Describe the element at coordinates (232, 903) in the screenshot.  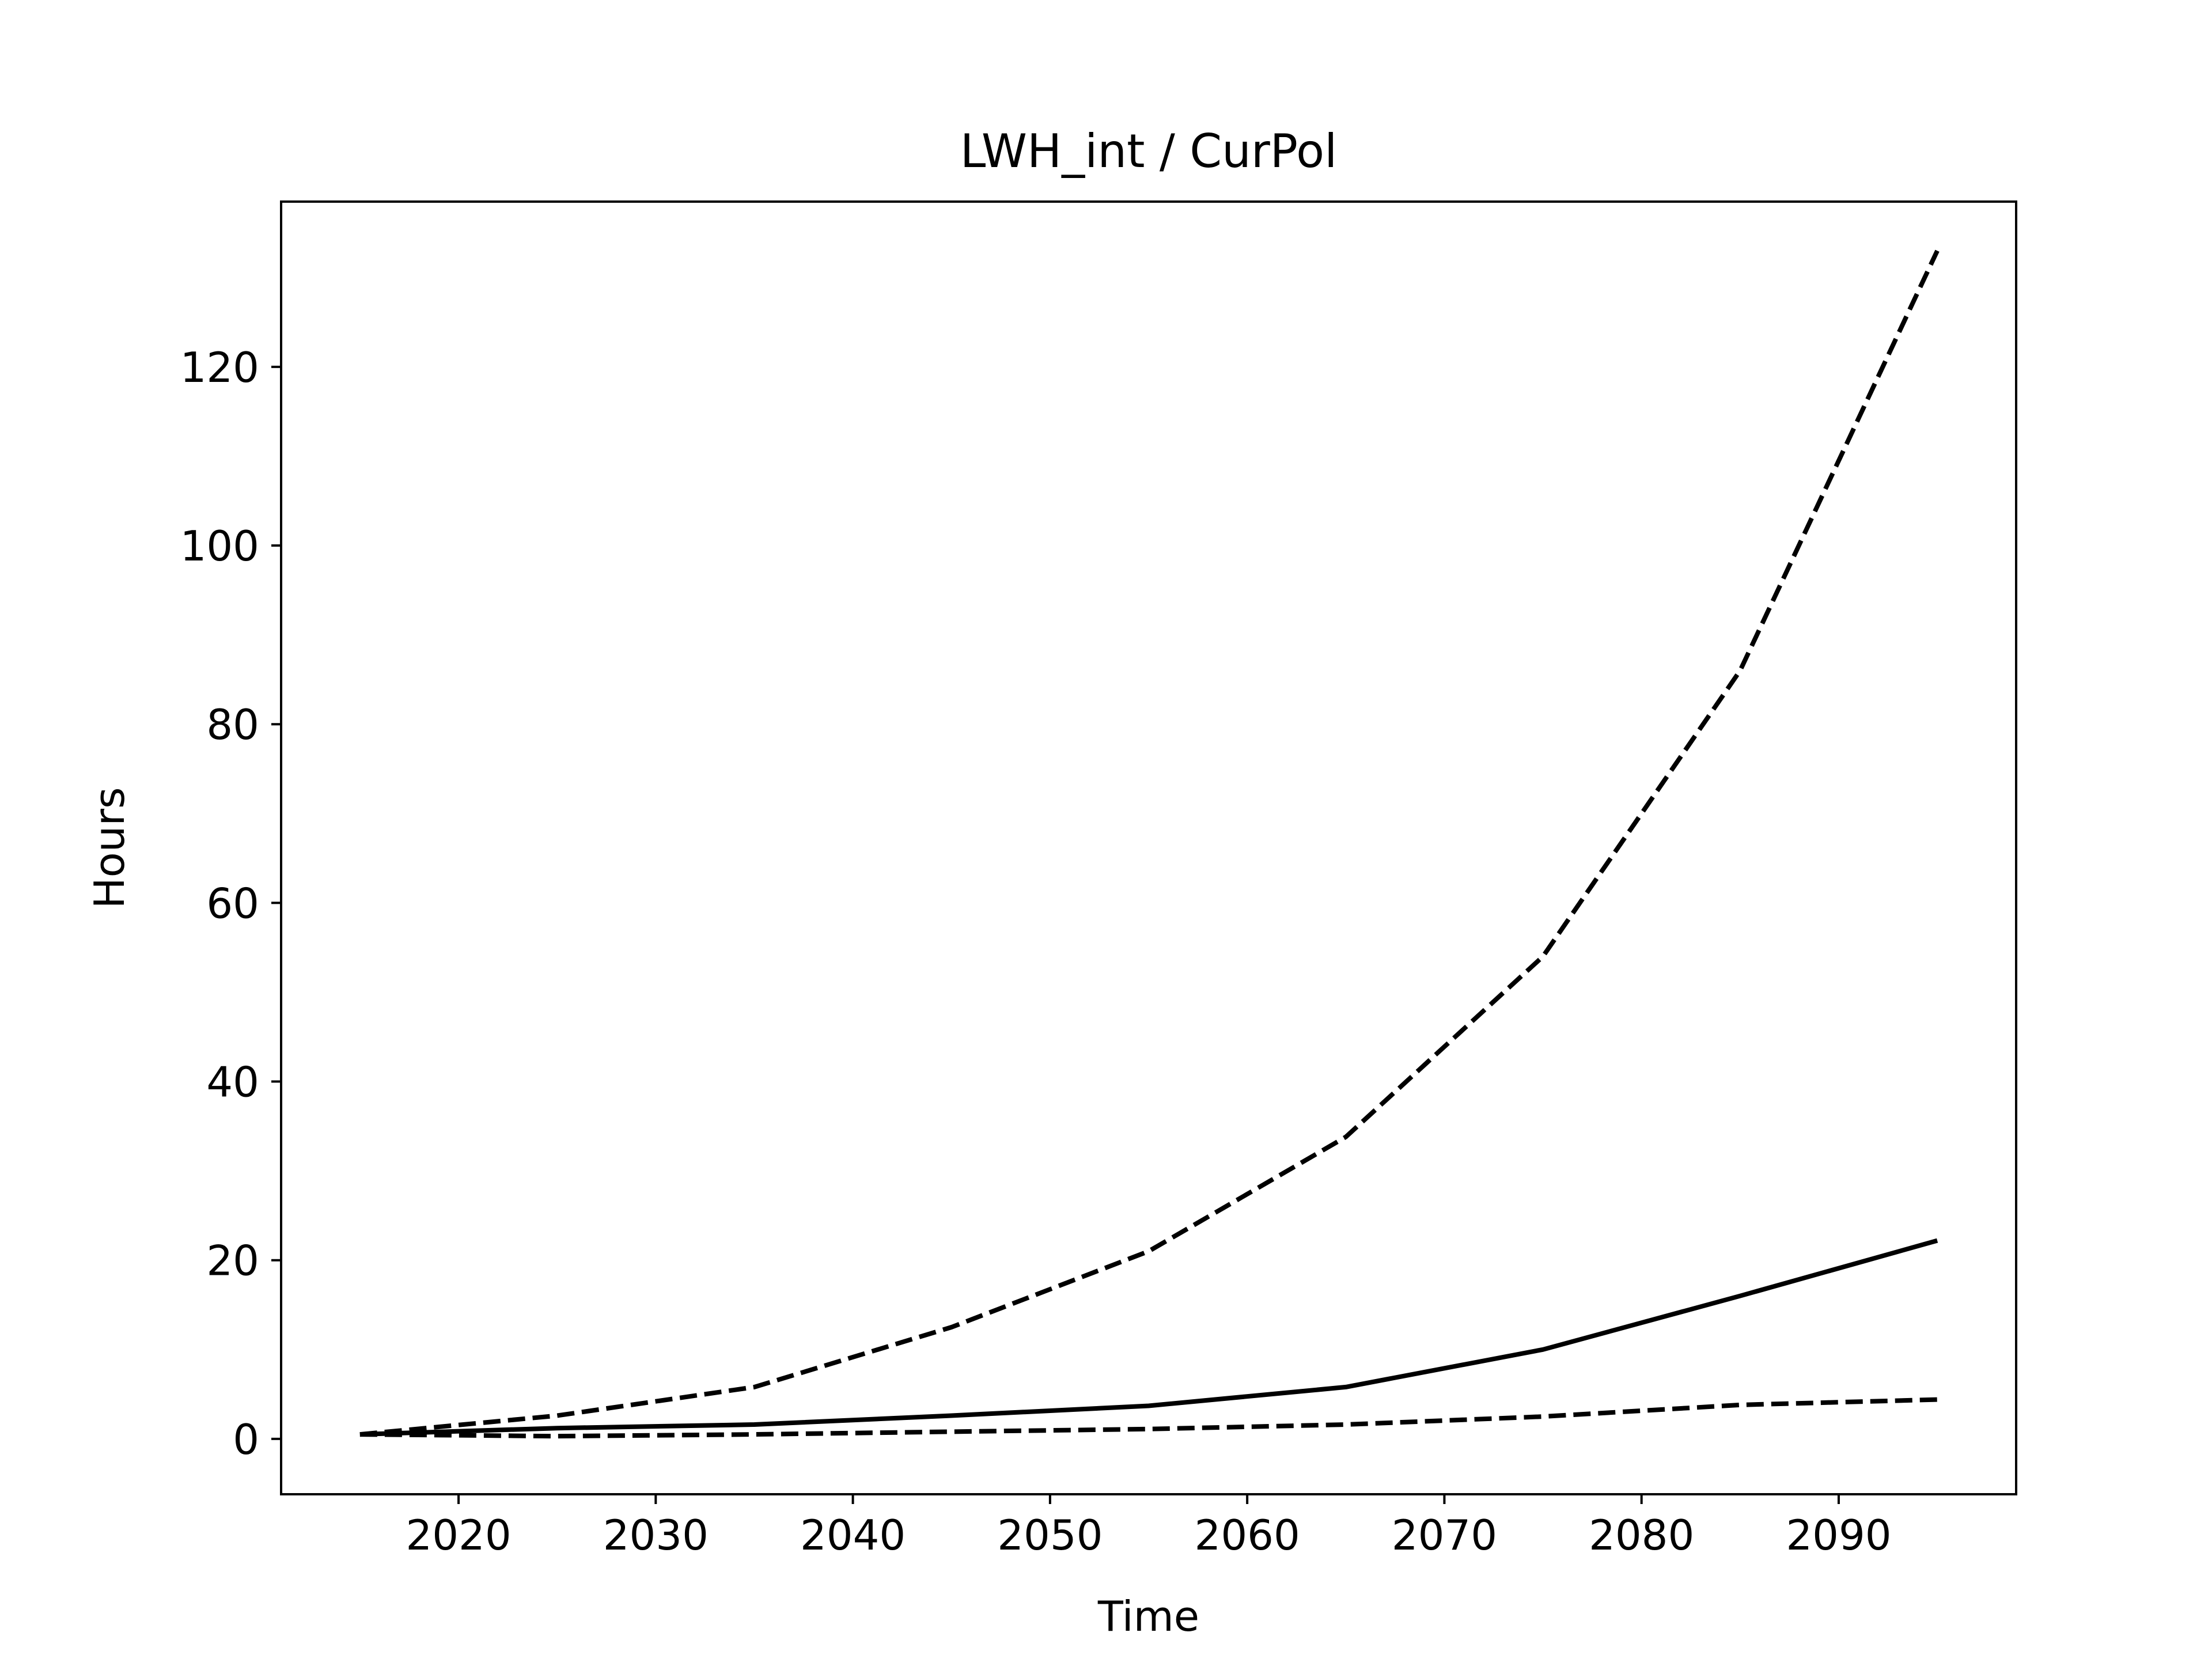
I see `y-tick-label: 60` at that location.